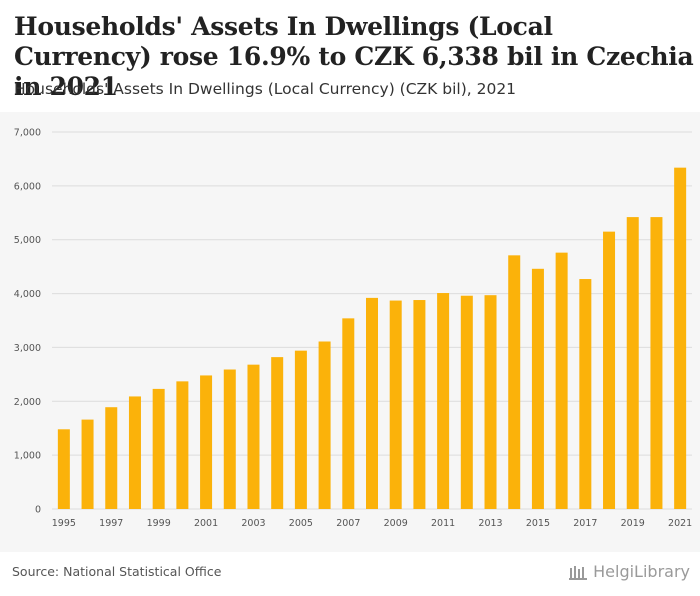 The width and height of the screenshot is (700, 596). Describe the element at coordinates (63, 469) in the screenshot. I see `bar-1995` at that location.